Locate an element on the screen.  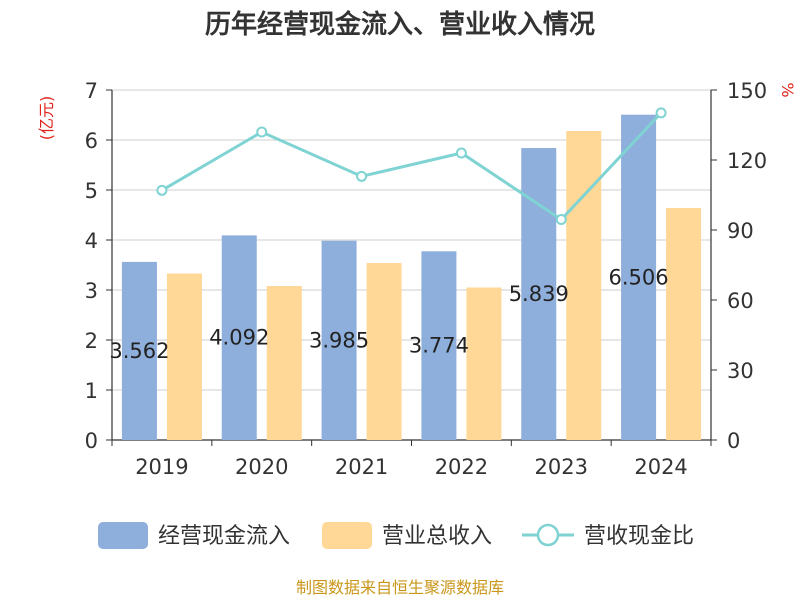
x-tick-label: 2021 is located at coordinates (361, 467).